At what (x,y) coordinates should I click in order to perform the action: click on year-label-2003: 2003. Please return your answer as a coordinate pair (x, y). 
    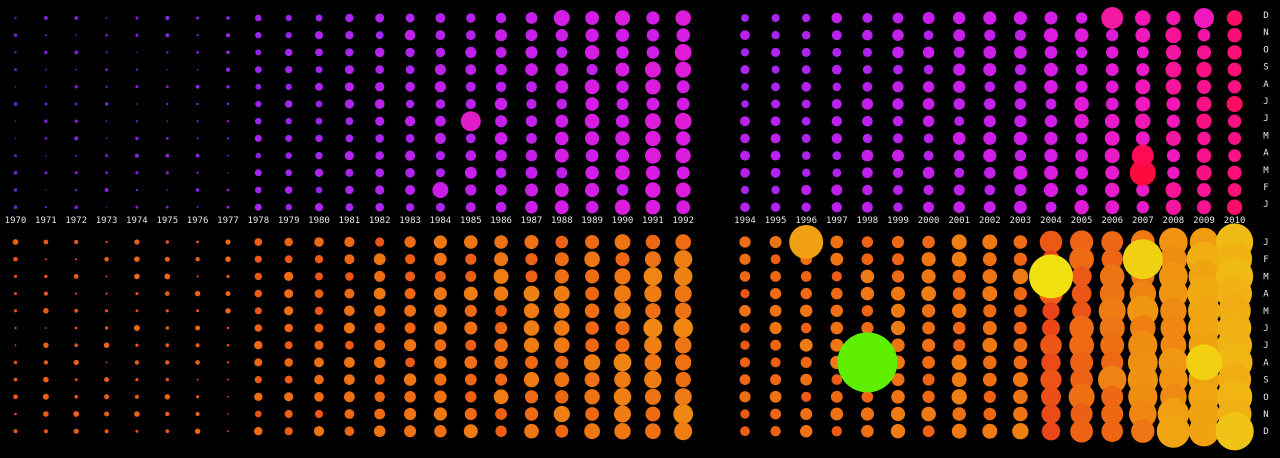
    Looking at the image, I should click on (1021, 221).